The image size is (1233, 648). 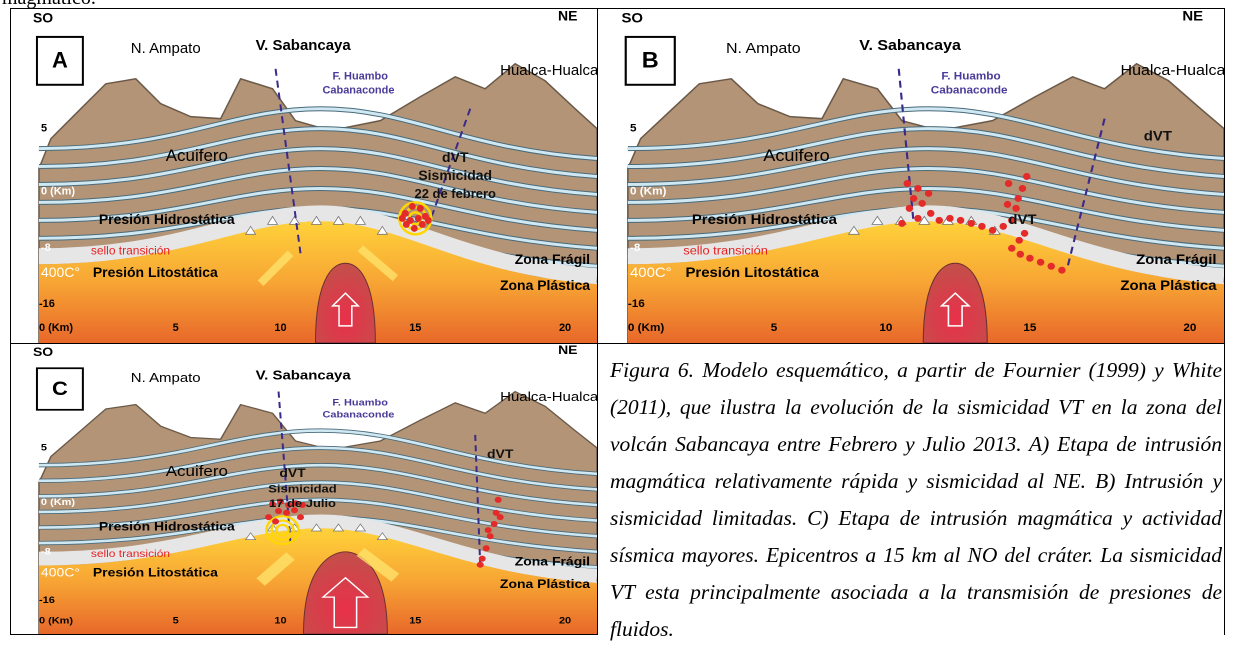 I want to click on section-label: -8, so click(x=46, y=248).